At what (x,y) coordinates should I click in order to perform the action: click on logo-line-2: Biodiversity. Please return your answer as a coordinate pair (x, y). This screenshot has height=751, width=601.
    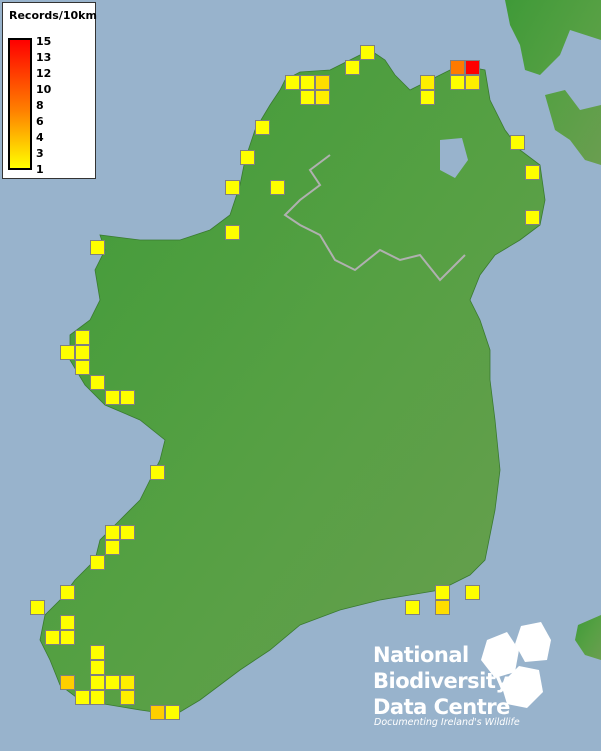
    Looking at the image, I should click on (441, 681).